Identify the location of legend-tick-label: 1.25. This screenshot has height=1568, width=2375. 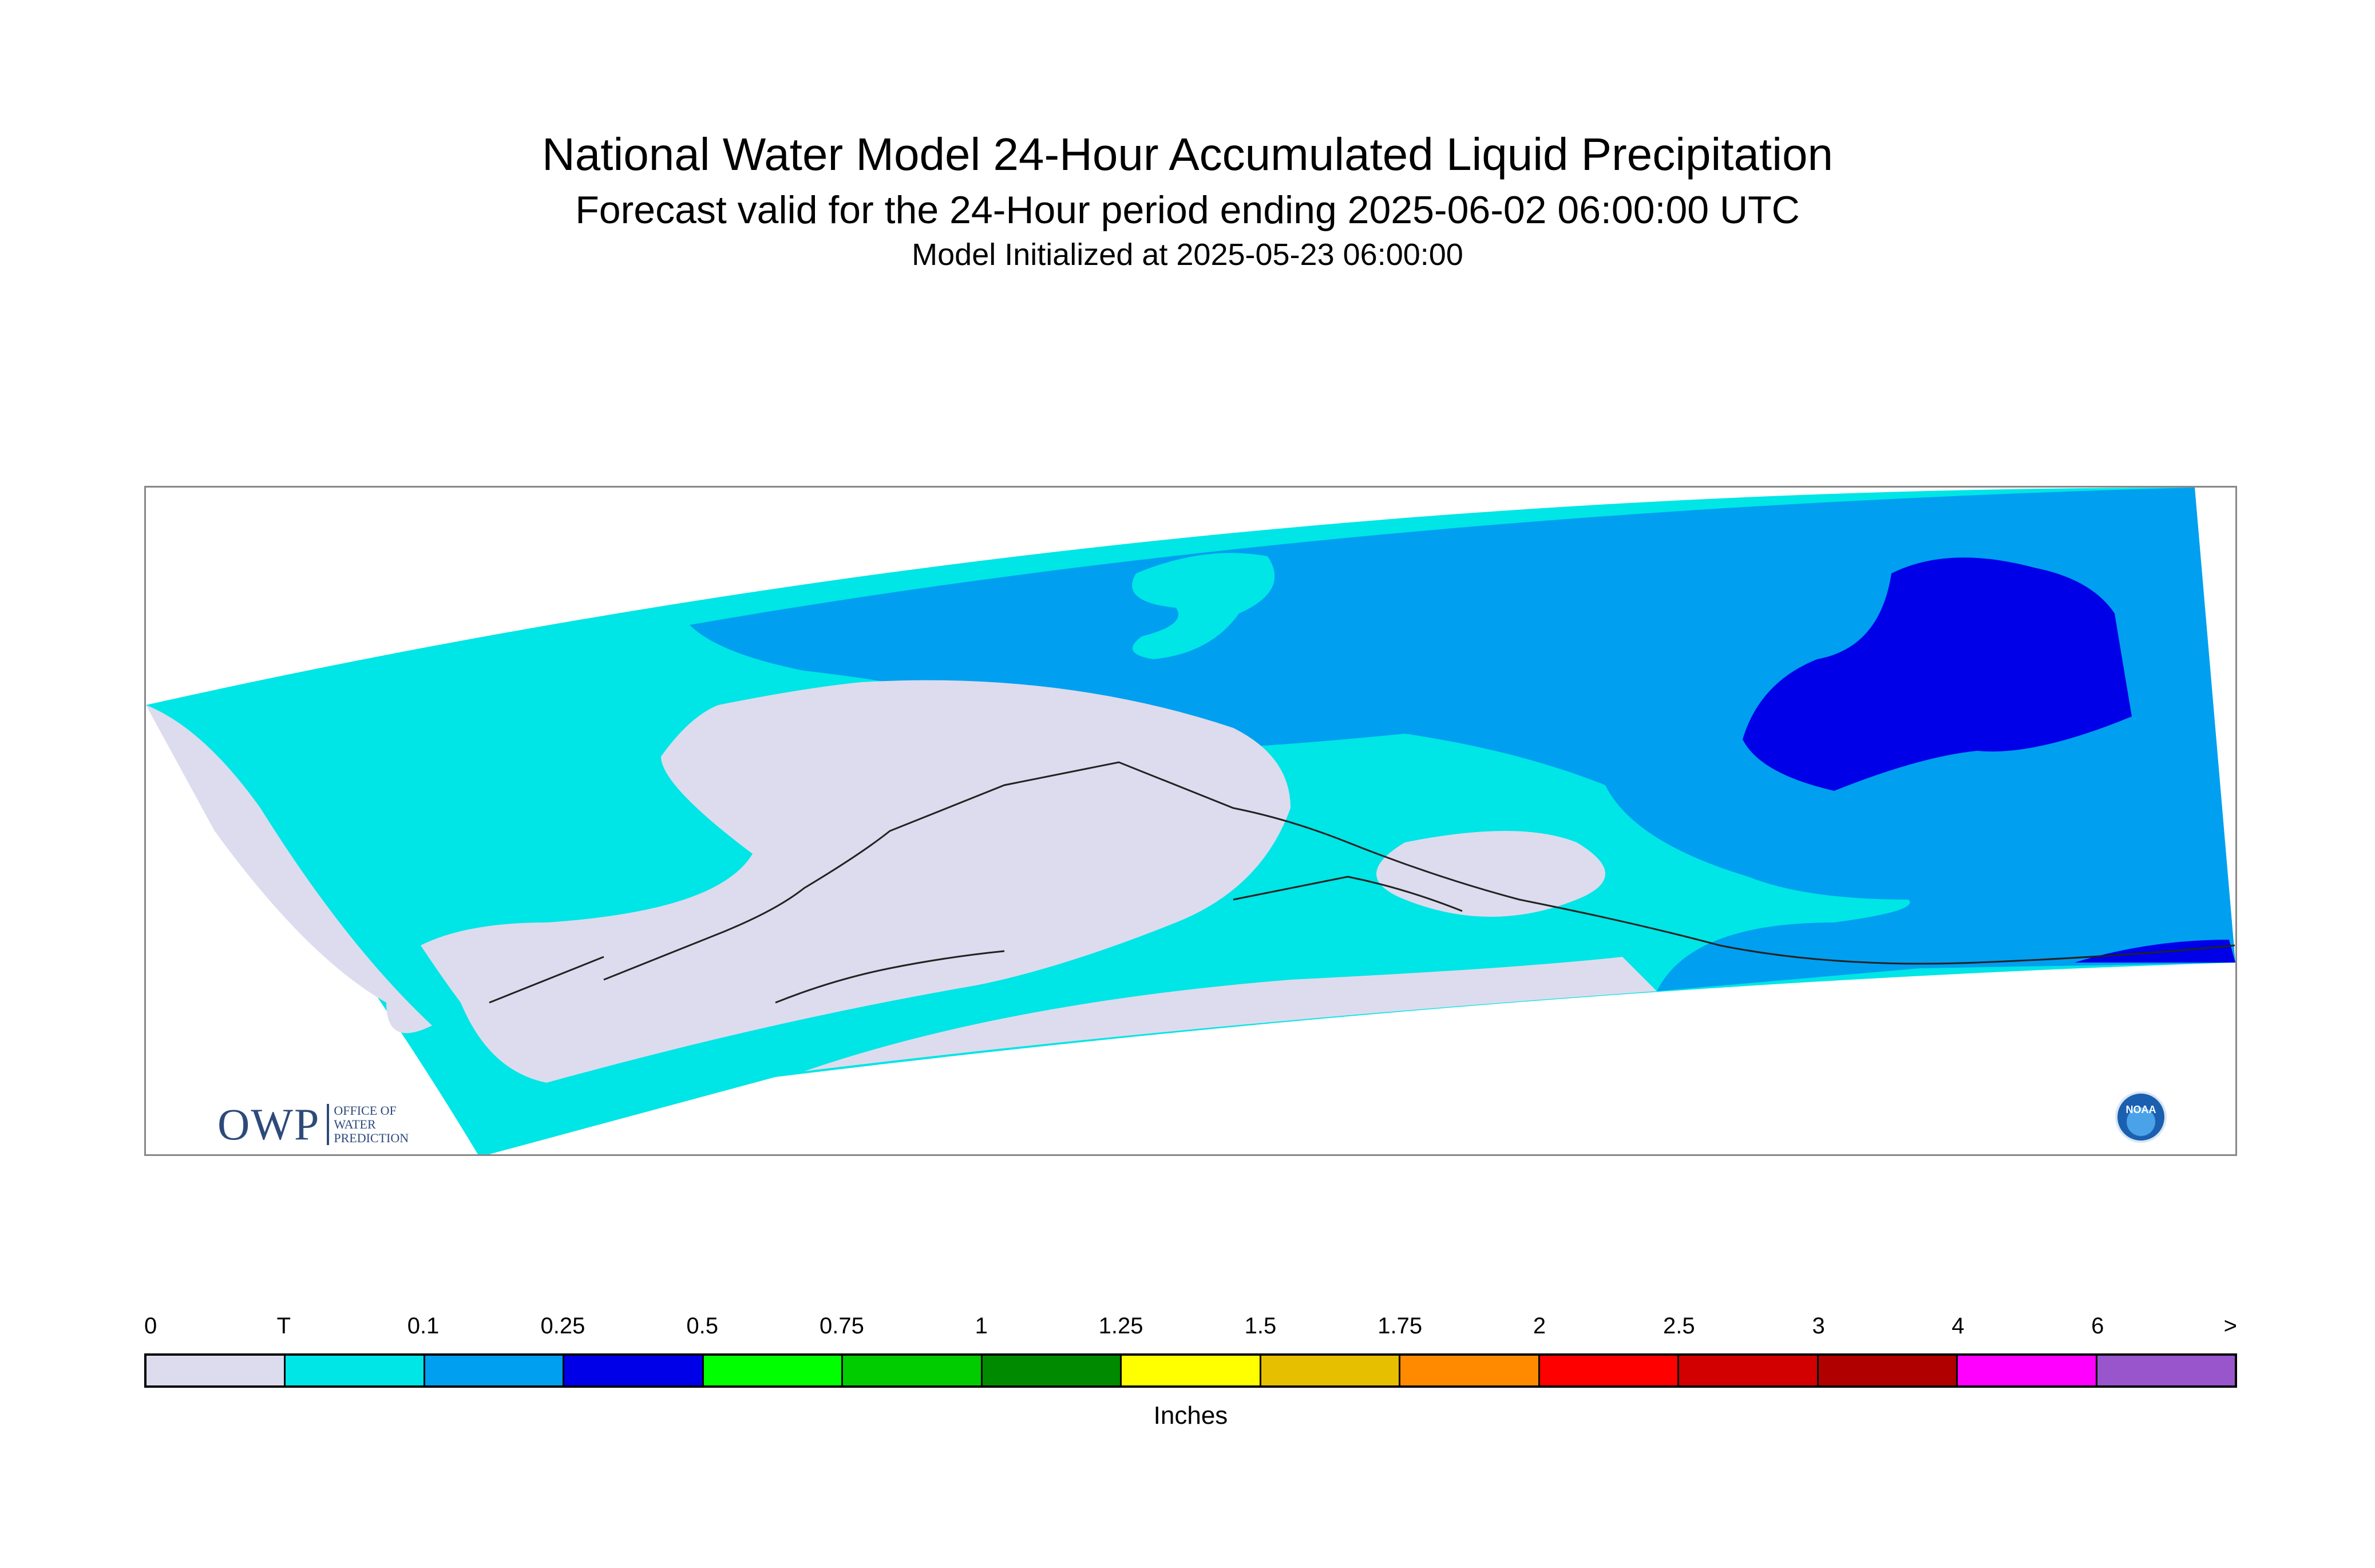
(1121, 1326).